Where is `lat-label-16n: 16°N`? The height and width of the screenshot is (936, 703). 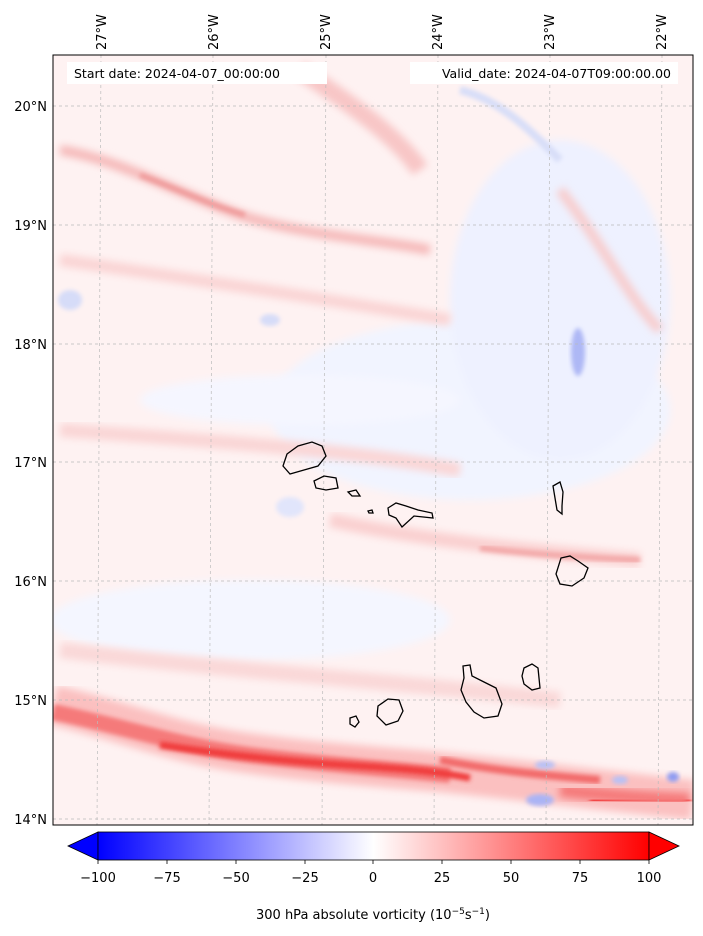
lat-label-16n: 16°N is located at coordinates (30, 582).